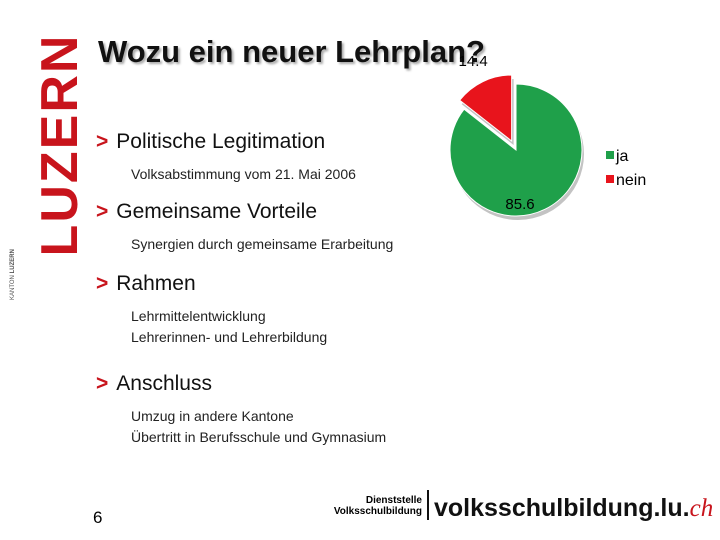 The image size is (720, 540). I want to click on bullet-heading: > Politische Legitimation, so click(210, 142).